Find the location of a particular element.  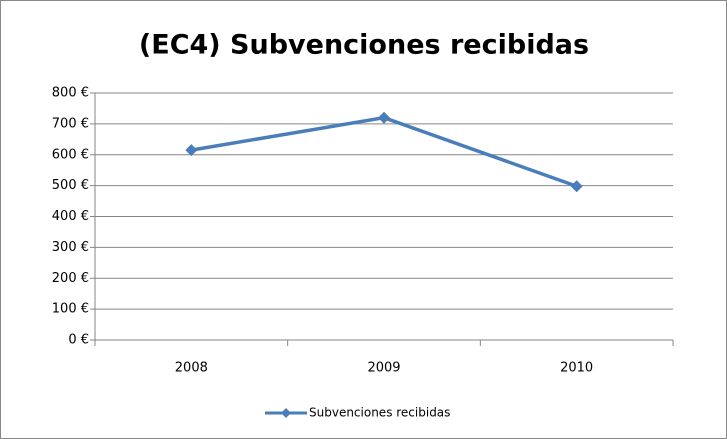

y-tick-label: 700 € is located at coordinates (70, 123).